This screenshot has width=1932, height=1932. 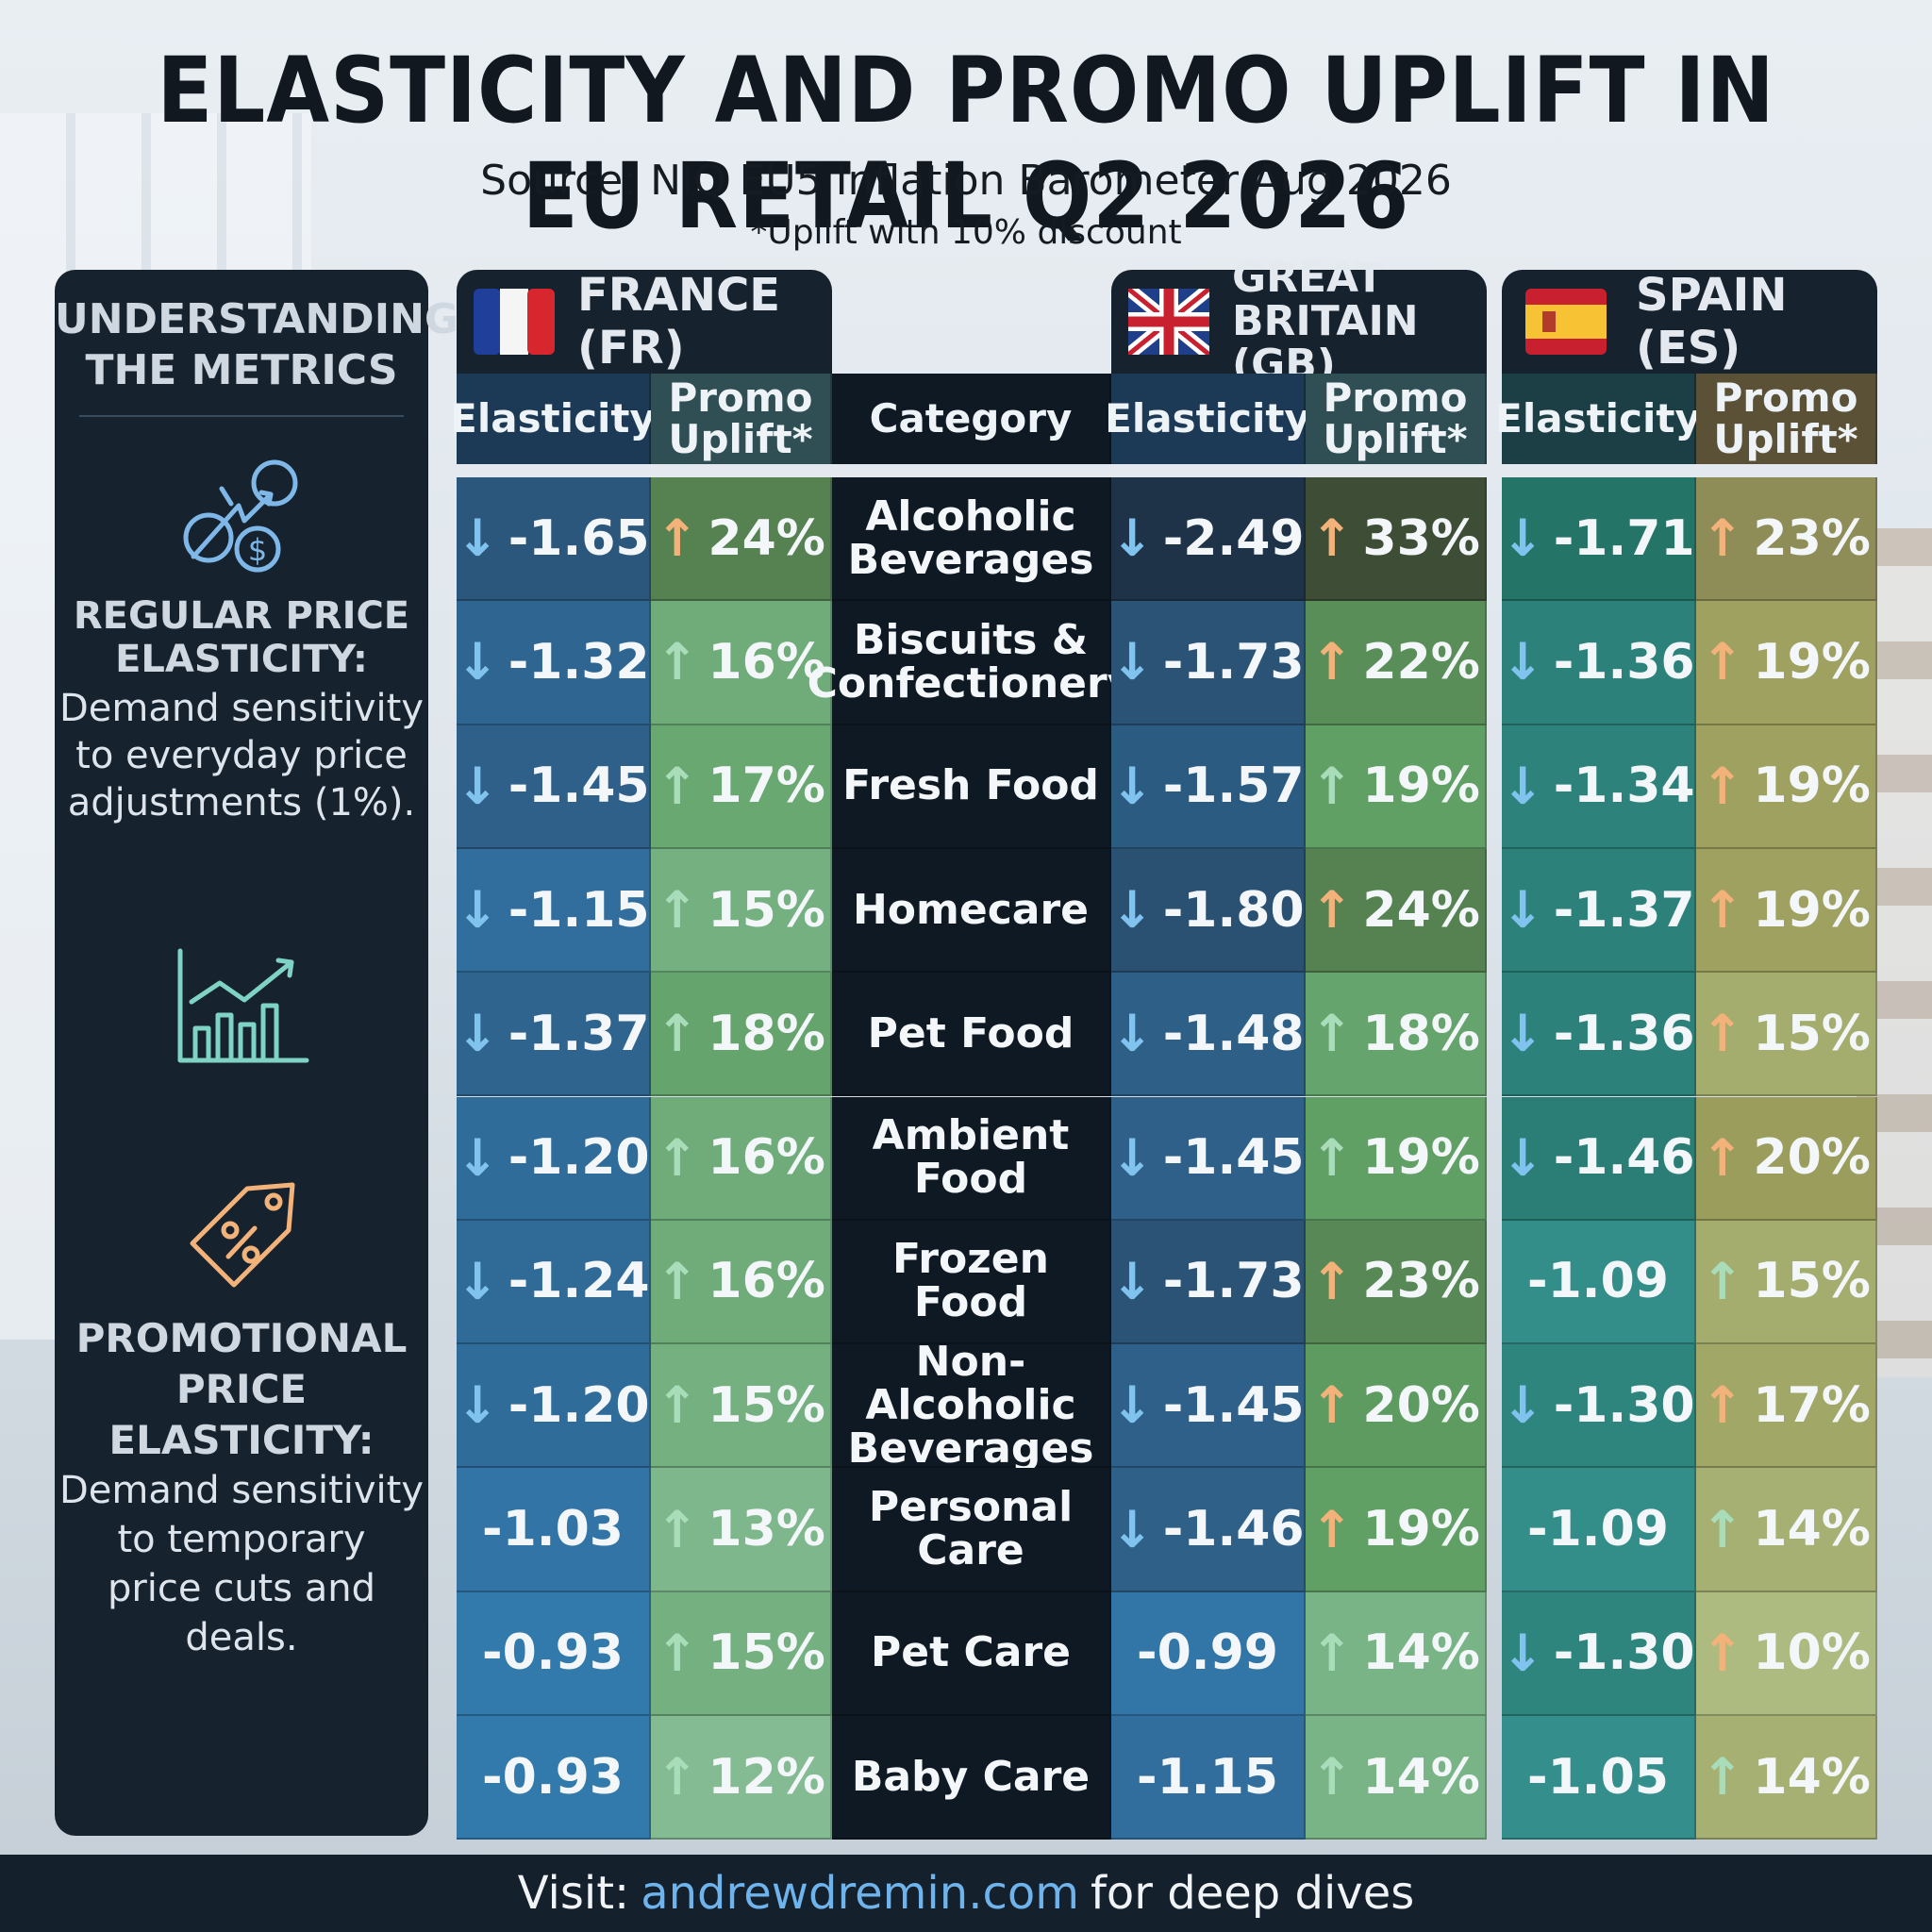 What do you see at coordinates (553, 1530) in the screenshot?
I see `elasticity-value: -1.03` at bounding box center [553, 1530].